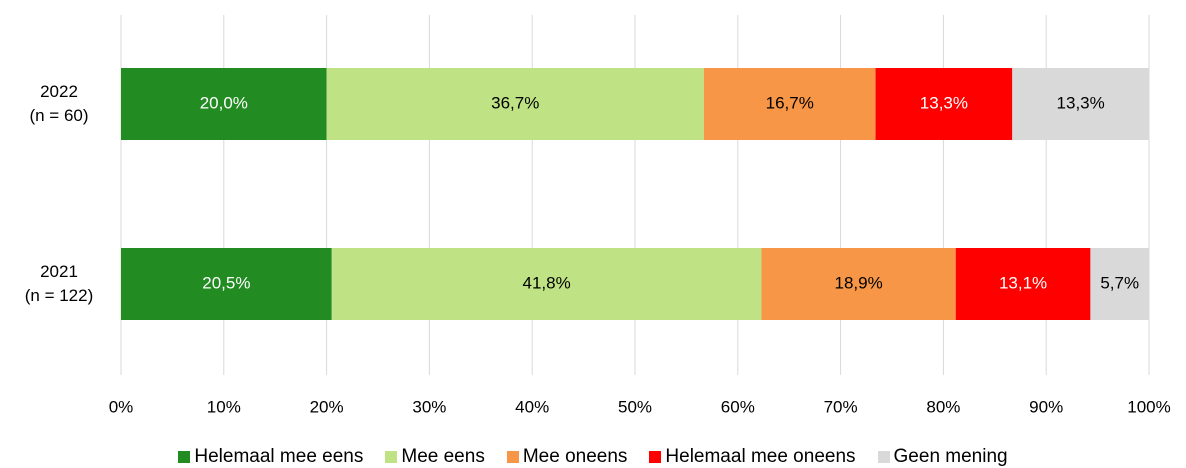  I want to click on x-tick-label: 60%, so click(738, 406).